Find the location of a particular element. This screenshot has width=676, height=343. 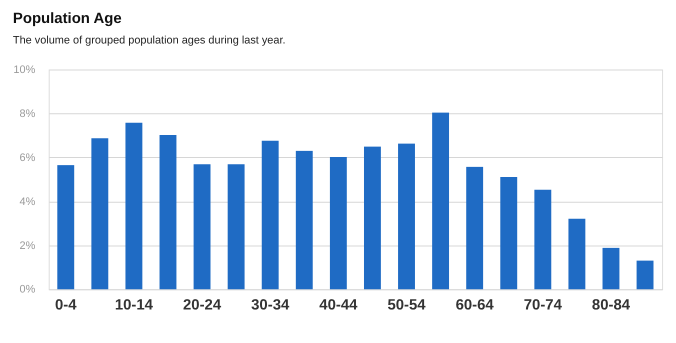

chart-title: Population Age is located at coordinates (67, 18).